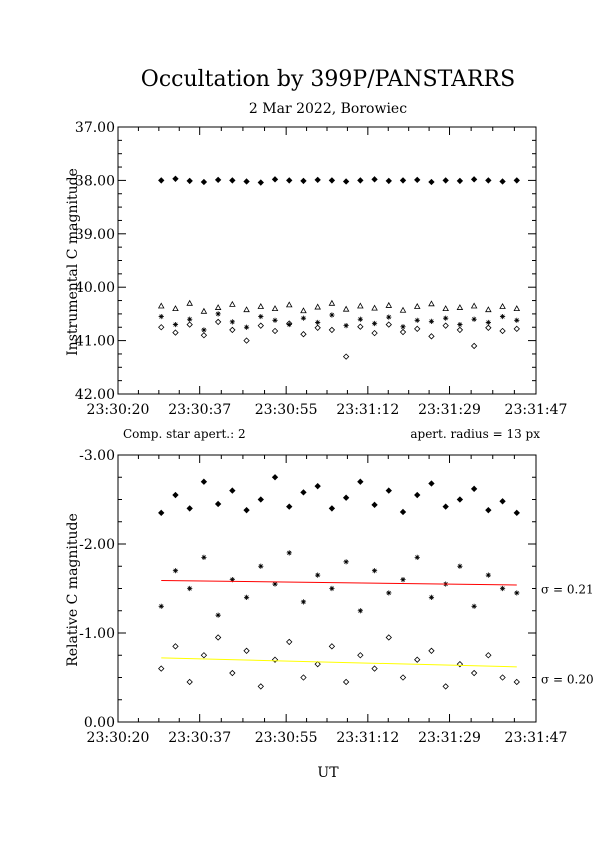 The height and width of the screenshot is (846, 595). I want to click on x-tick-label: 23:31:47, so click(536, 738).